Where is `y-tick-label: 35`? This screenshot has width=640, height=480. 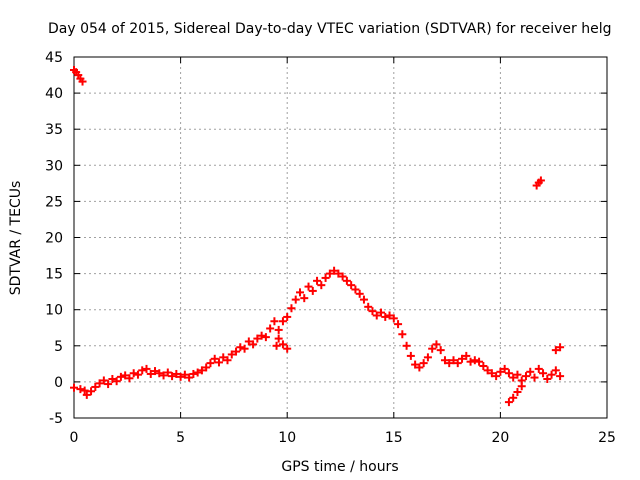 y-tick-label: 35 is located at coordinates (54, 130).